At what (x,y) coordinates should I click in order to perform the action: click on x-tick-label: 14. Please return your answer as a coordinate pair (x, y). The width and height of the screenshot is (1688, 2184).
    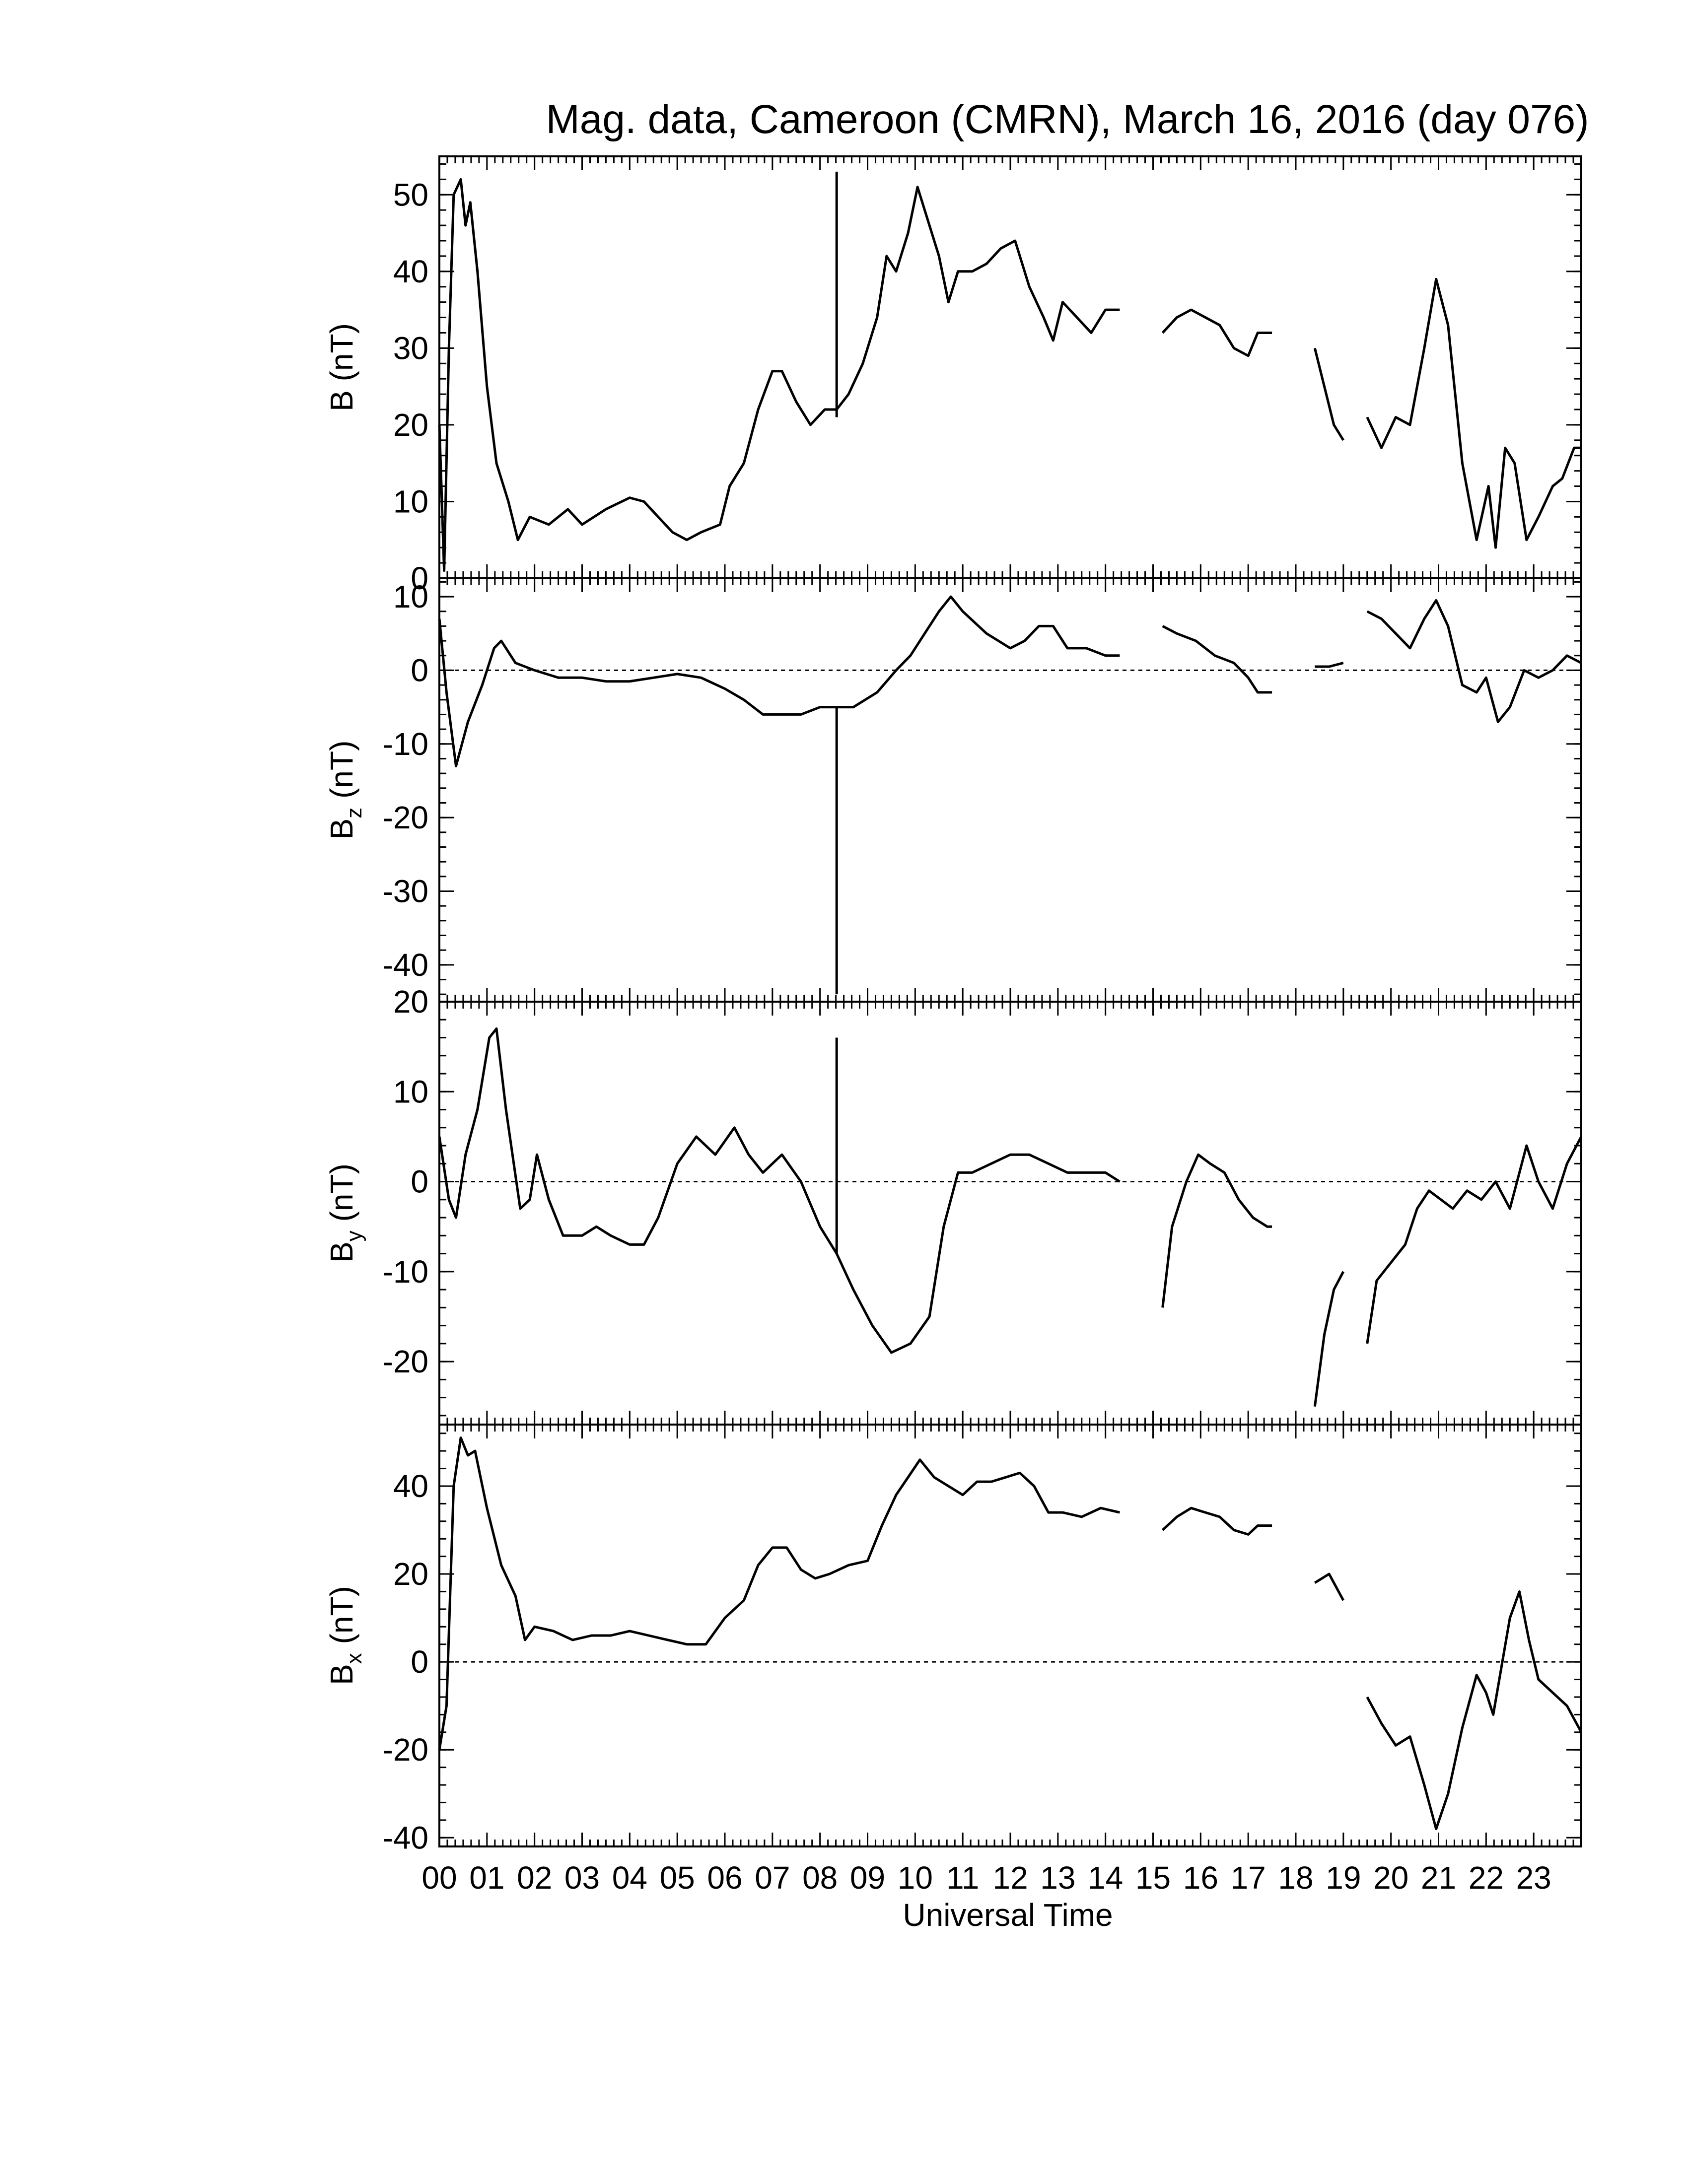
    Looking at the image, I should click on (1105, 1878).